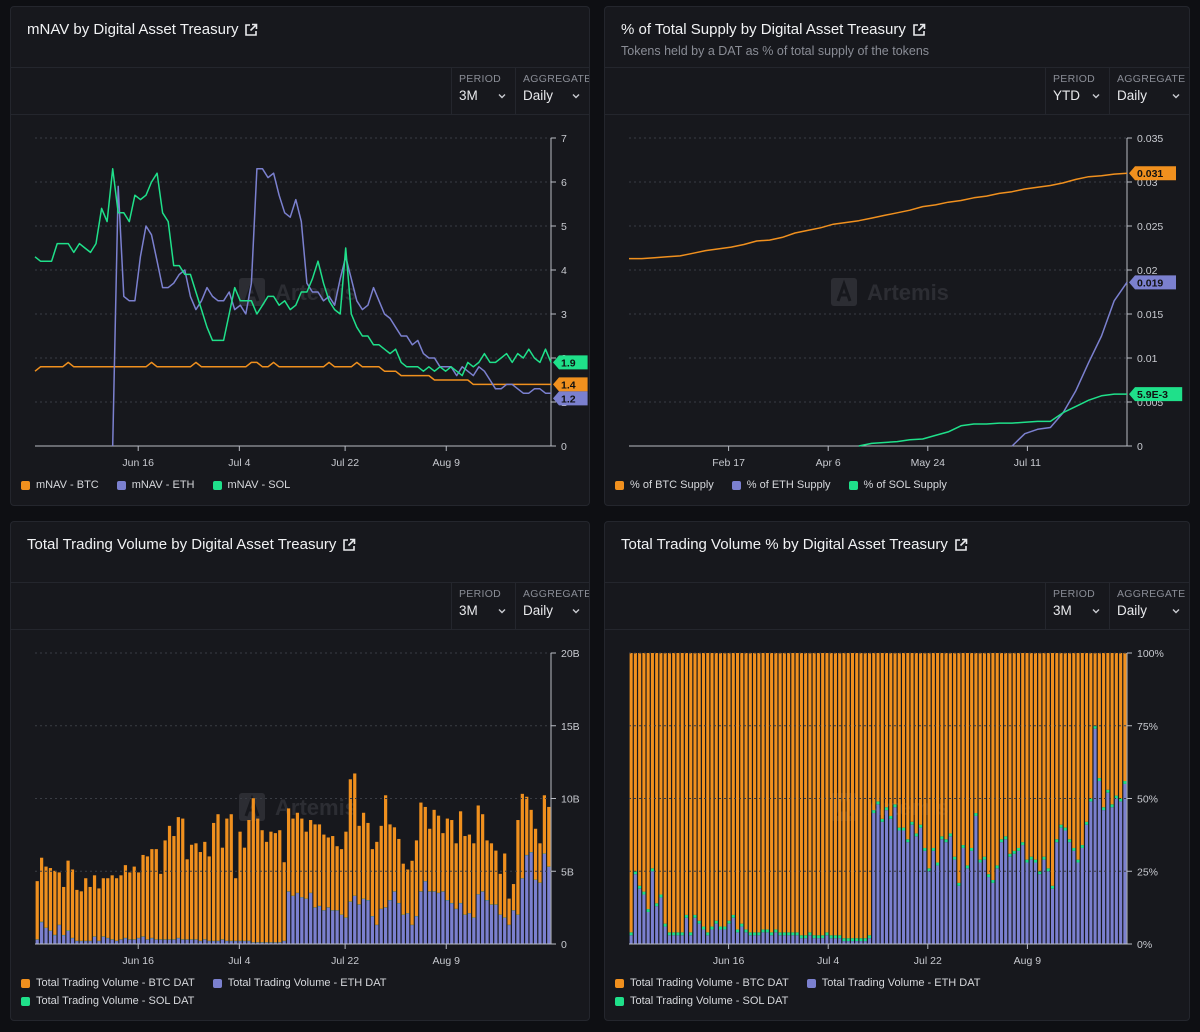 This screenshot has width=1200, height=1032. Describe the element at coordinates (619, 485) in the screenshot. I see `legend-swatch` at that location.